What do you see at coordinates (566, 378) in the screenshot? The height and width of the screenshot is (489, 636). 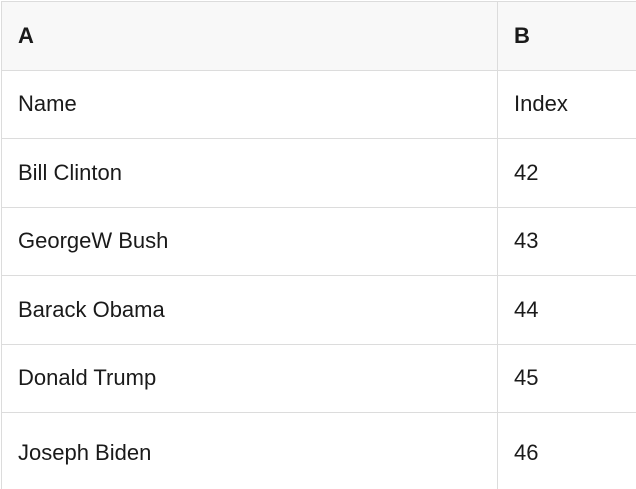 I see `cell-b5: 45` at bounding box center [566, 378].